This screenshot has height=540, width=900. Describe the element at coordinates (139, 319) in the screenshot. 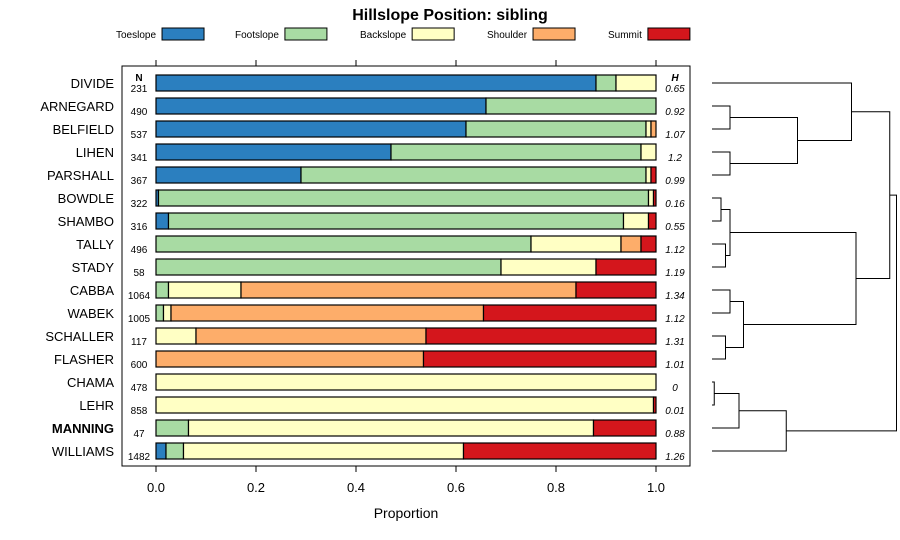

I see `n-value-wabek: 1005` at that location.